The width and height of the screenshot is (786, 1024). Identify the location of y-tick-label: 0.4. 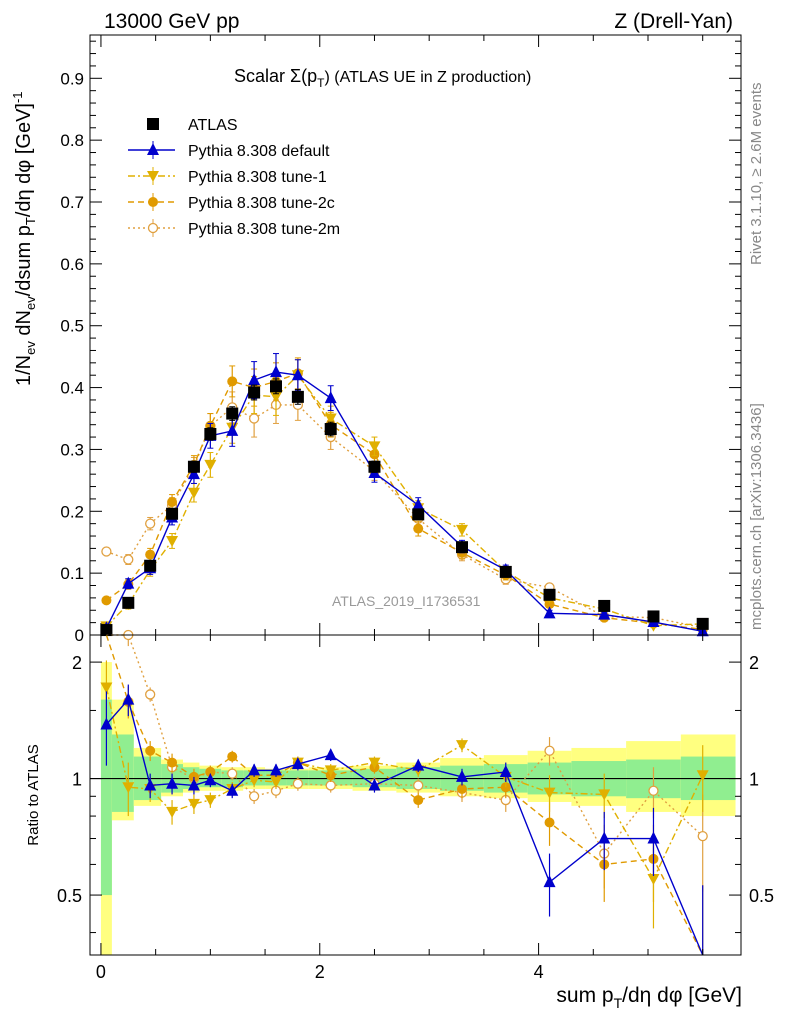
(72, 388).